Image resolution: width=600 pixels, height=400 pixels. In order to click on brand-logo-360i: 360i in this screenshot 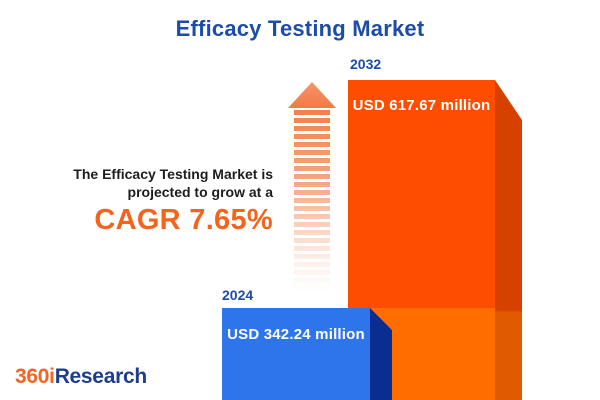, I will do `click(35, 376)`.